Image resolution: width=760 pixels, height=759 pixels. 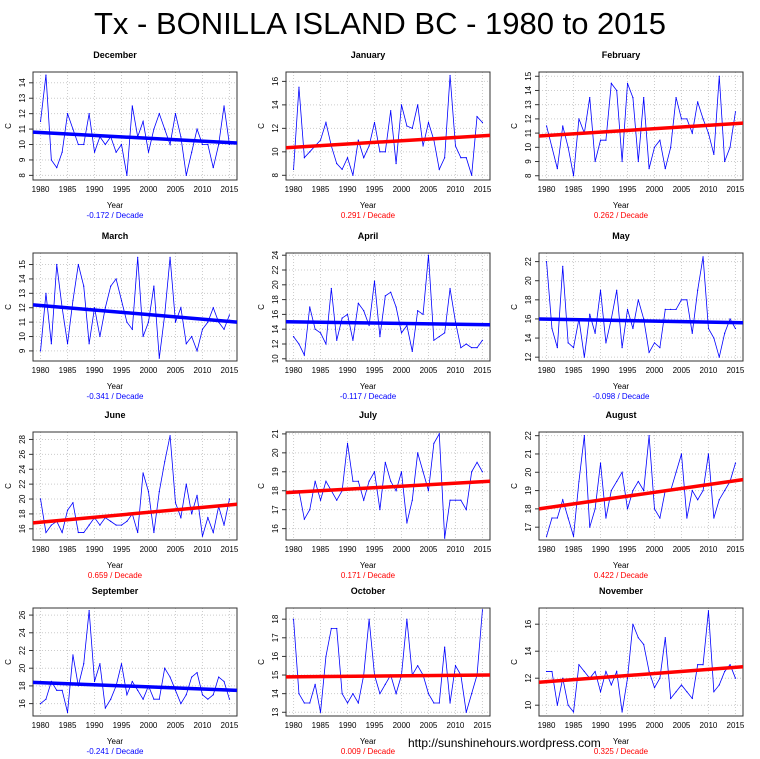 I want to click on y-tick-label: 20, so click(x=22, y=667).